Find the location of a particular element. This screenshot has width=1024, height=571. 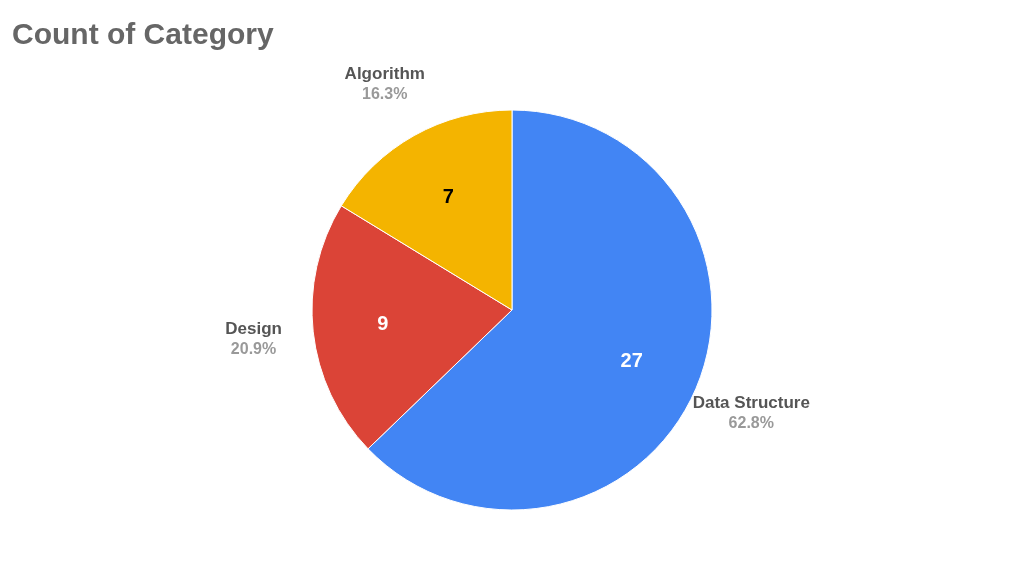

text: 16.3% is located at coordinates (385, 94).